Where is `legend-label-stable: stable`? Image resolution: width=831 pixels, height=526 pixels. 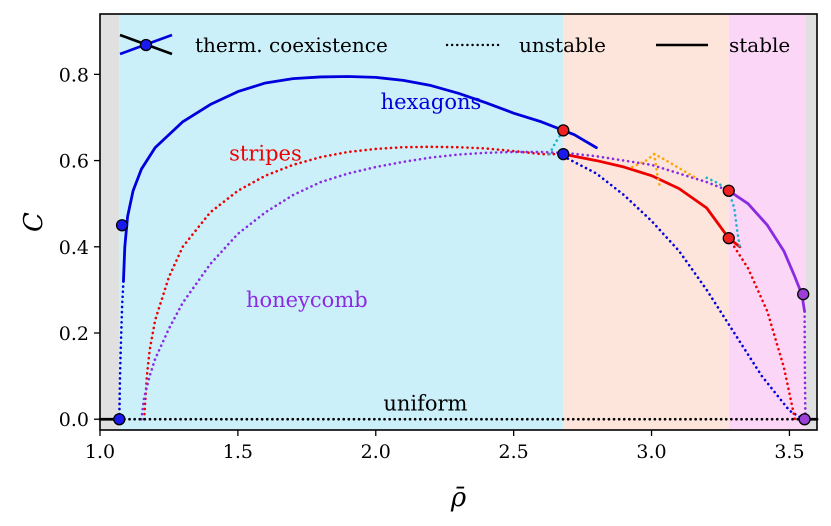 legend-label-stable: stable is located at coordinates (759, 45).